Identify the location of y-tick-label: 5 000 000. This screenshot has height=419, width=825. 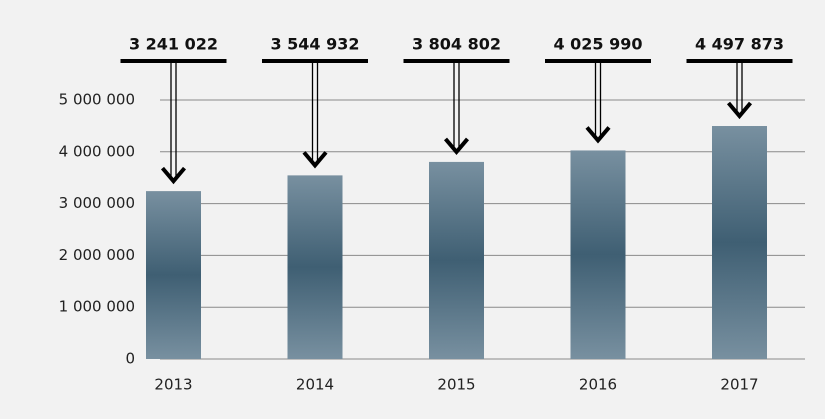
(97, 100).